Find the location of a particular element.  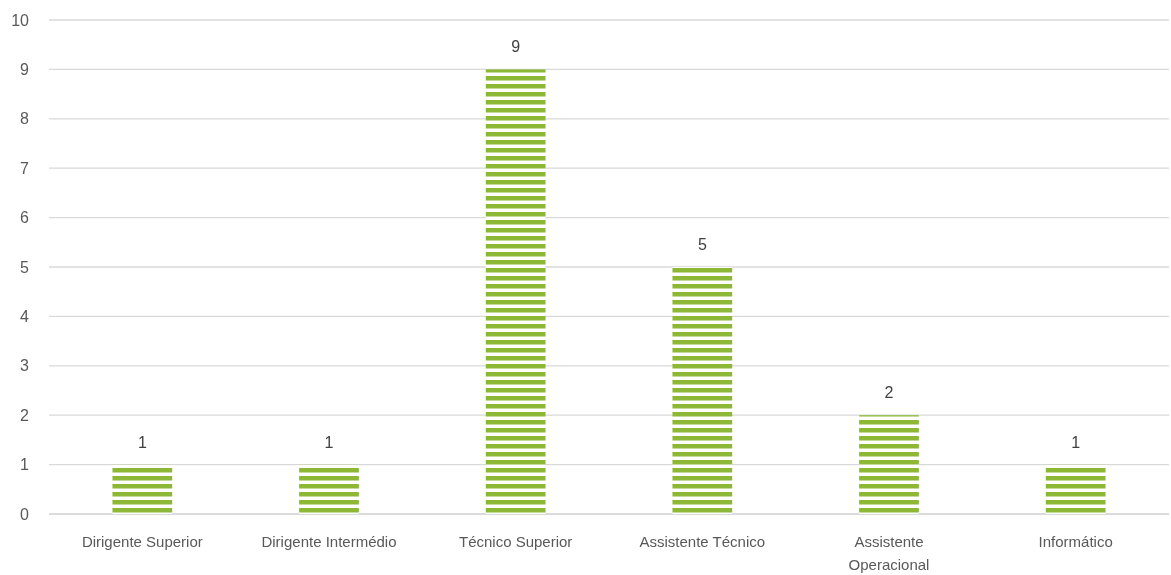

y-tick-label: 1 is located at coordinates (25, 465).